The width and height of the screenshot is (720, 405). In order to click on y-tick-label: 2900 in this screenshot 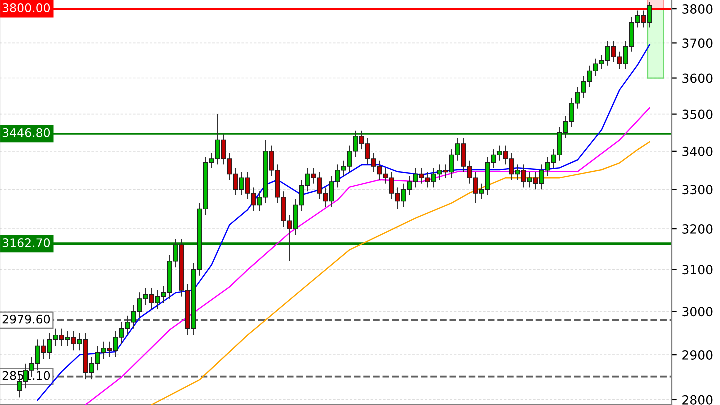, I will do `click(697, 355)`.